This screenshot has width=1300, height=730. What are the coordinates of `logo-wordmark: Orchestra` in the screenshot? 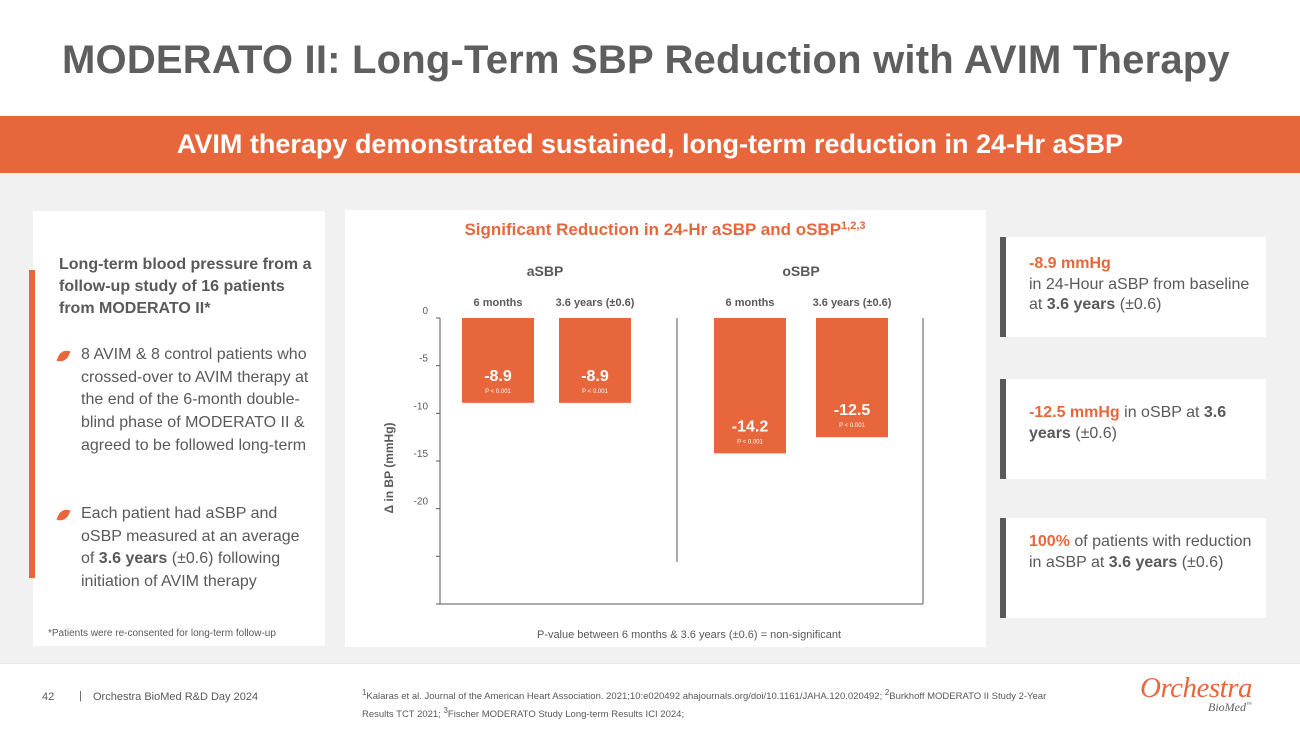 It's located at (1196, 688).